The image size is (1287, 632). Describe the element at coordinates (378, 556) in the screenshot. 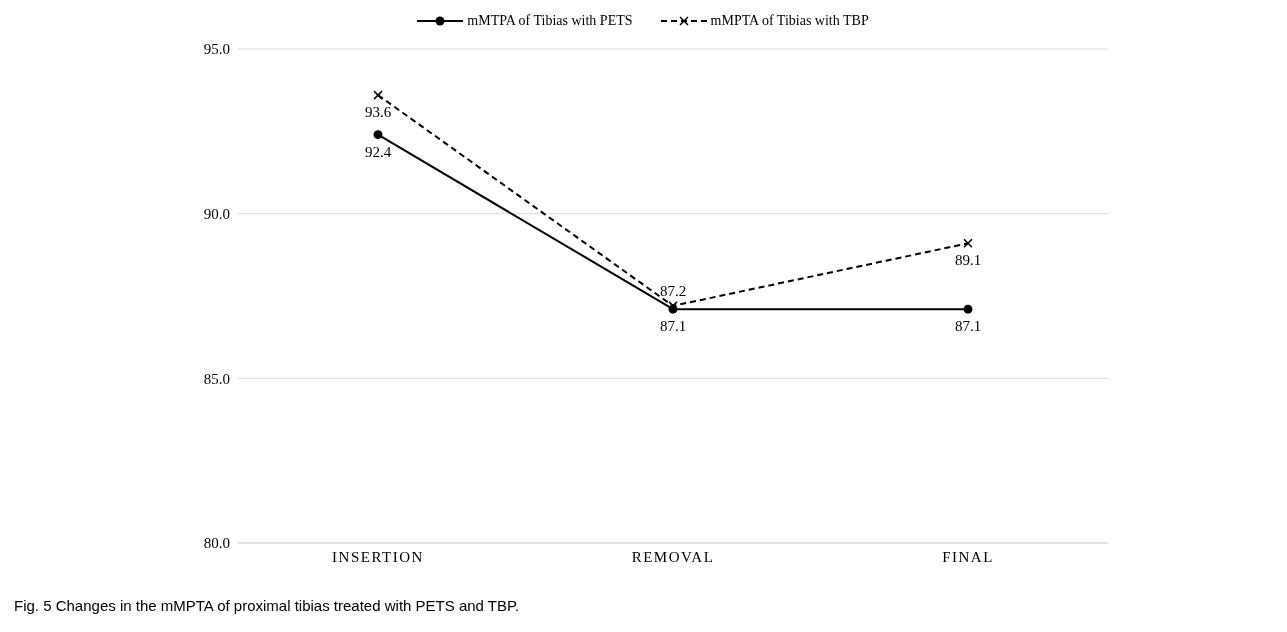

I see `x-tick-label: INSERTION` at that location.